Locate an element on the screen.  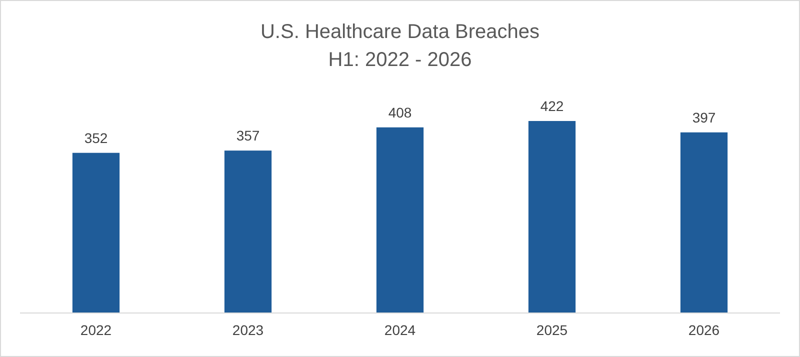
data-label: 352 is located at coordinates (96, 138).